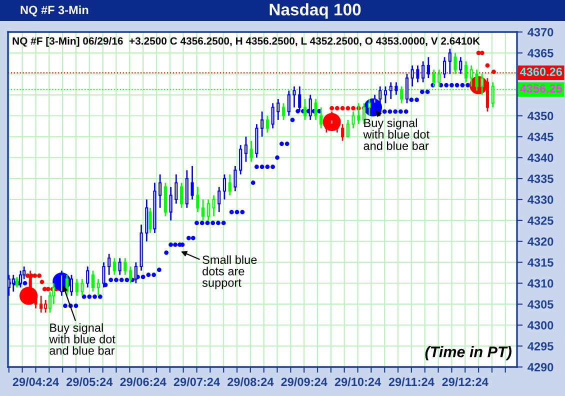 Image resolution: width=565 pixels, height=396 pixels. What do you see at coordinates (541, 178) in the screenshot?
I see `y-tick-label: 4335` at bounding box center [541, 178].